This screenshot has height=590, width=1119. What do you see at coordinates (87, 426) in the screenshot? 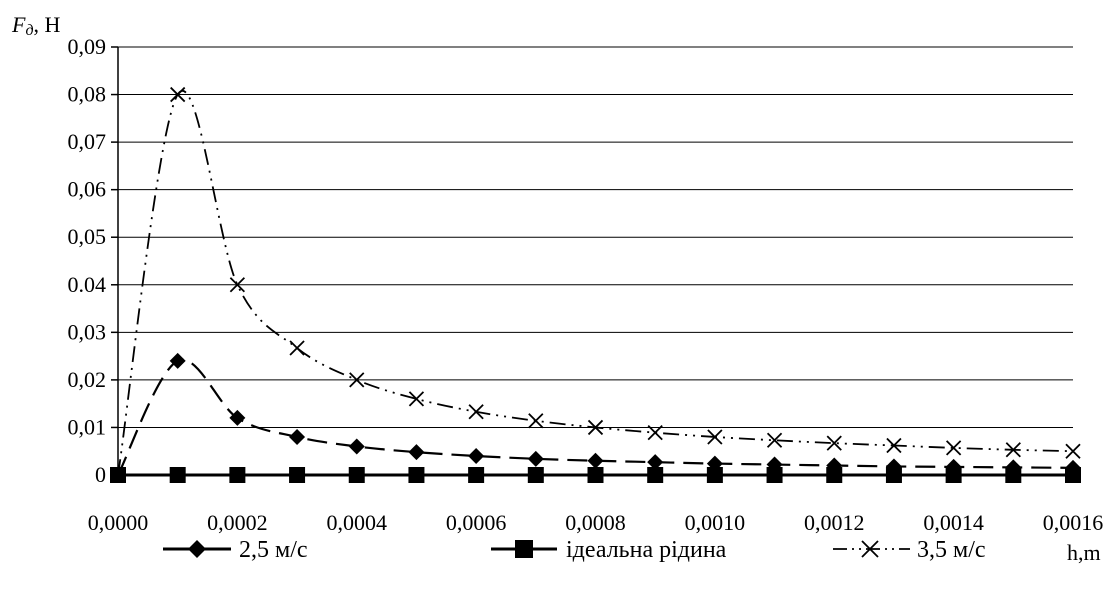
I see `y-tick-label: 0,01` at bounding box center [87, 426].